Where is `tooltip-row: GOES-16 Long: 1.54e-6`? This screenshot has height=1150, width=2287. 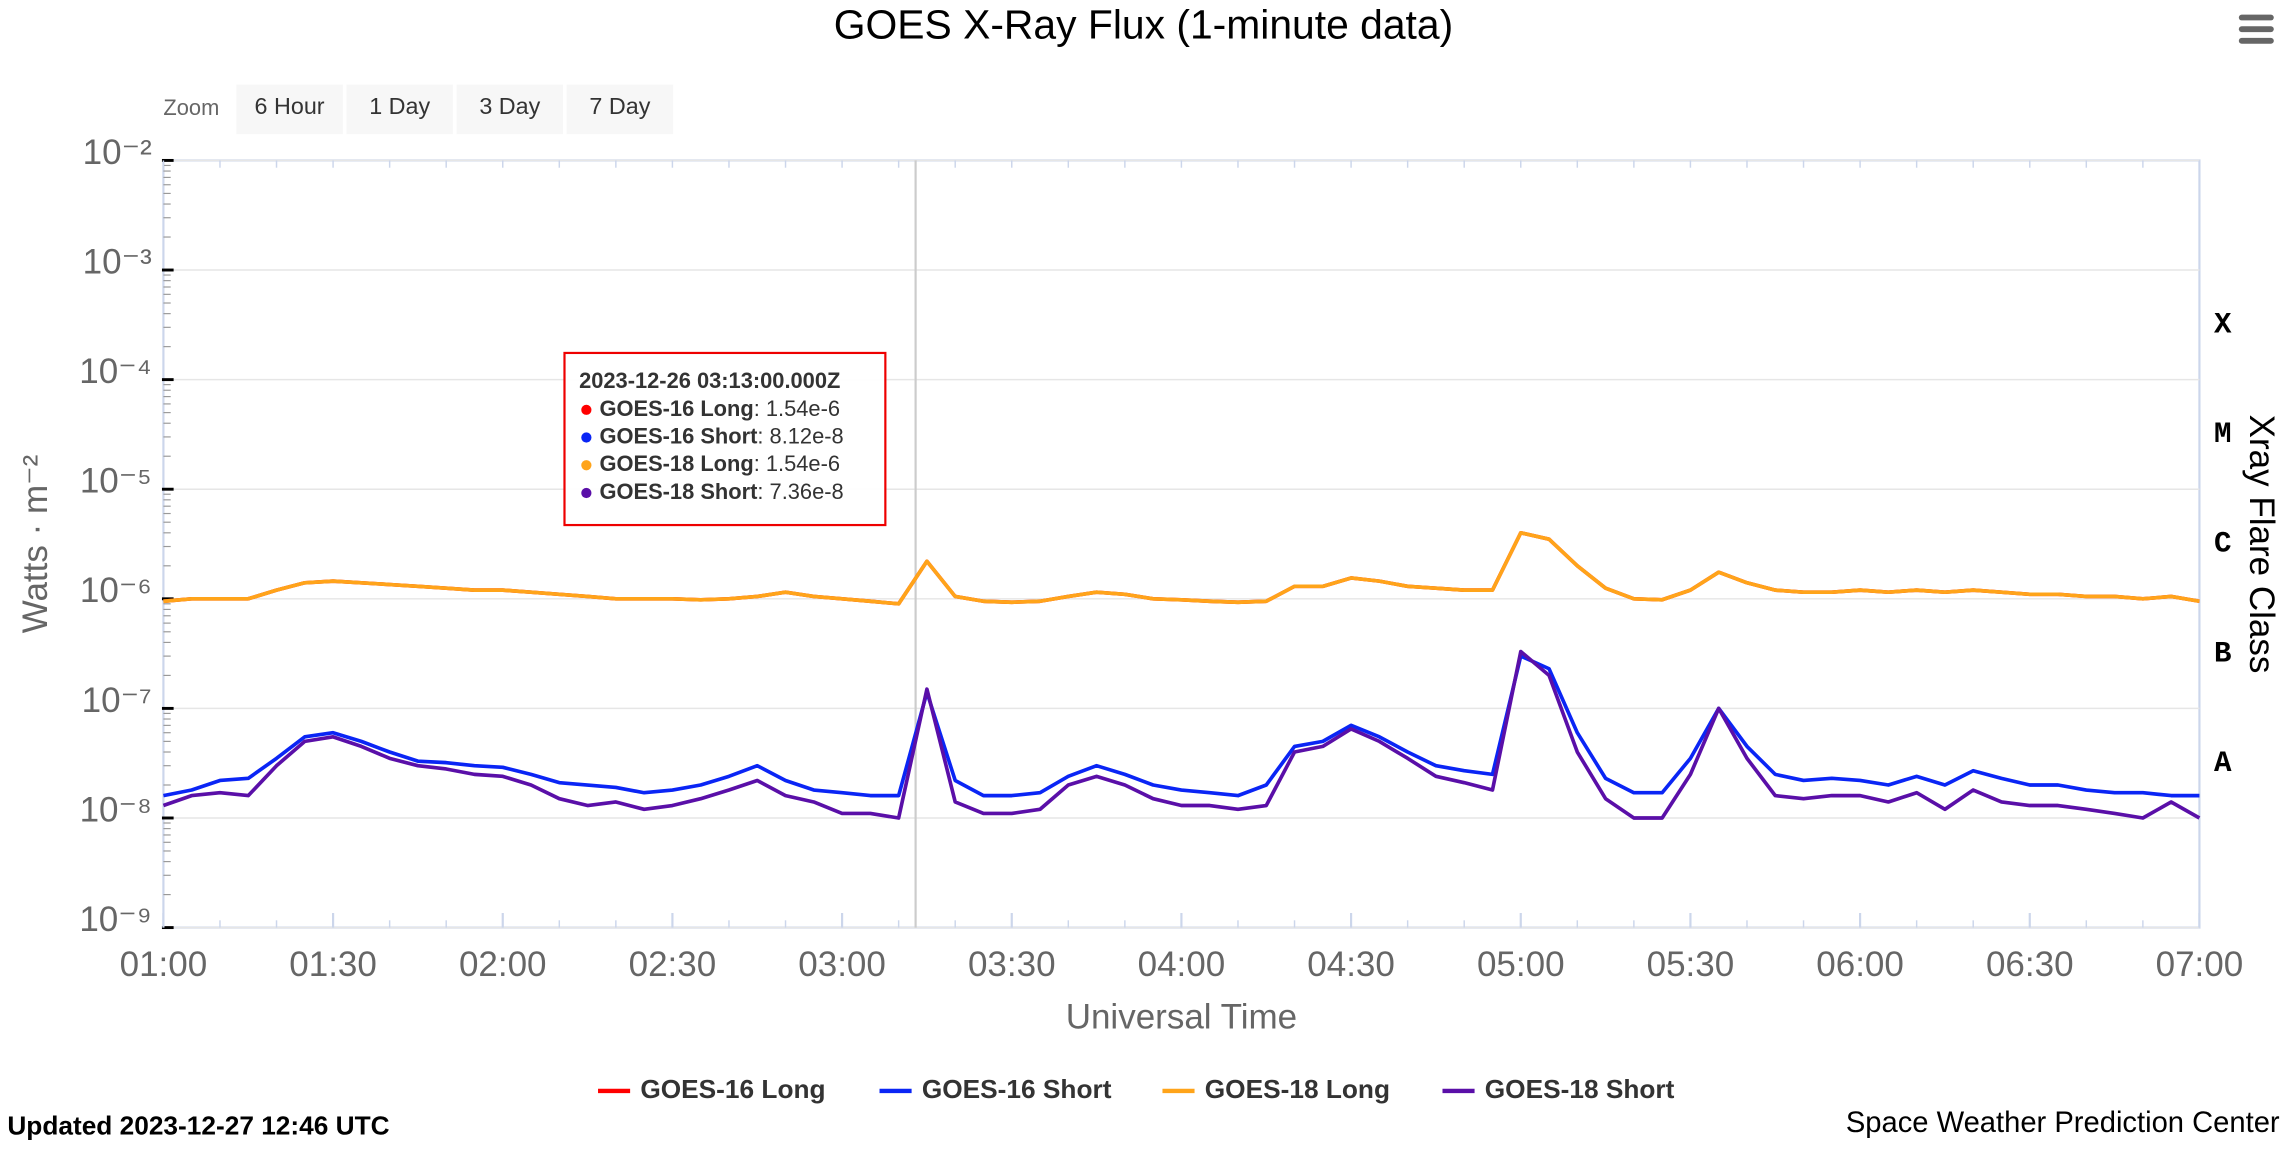
tooltip-row: GOES-16 Long: 1.54e-6 is located at coordinates (719, 408).